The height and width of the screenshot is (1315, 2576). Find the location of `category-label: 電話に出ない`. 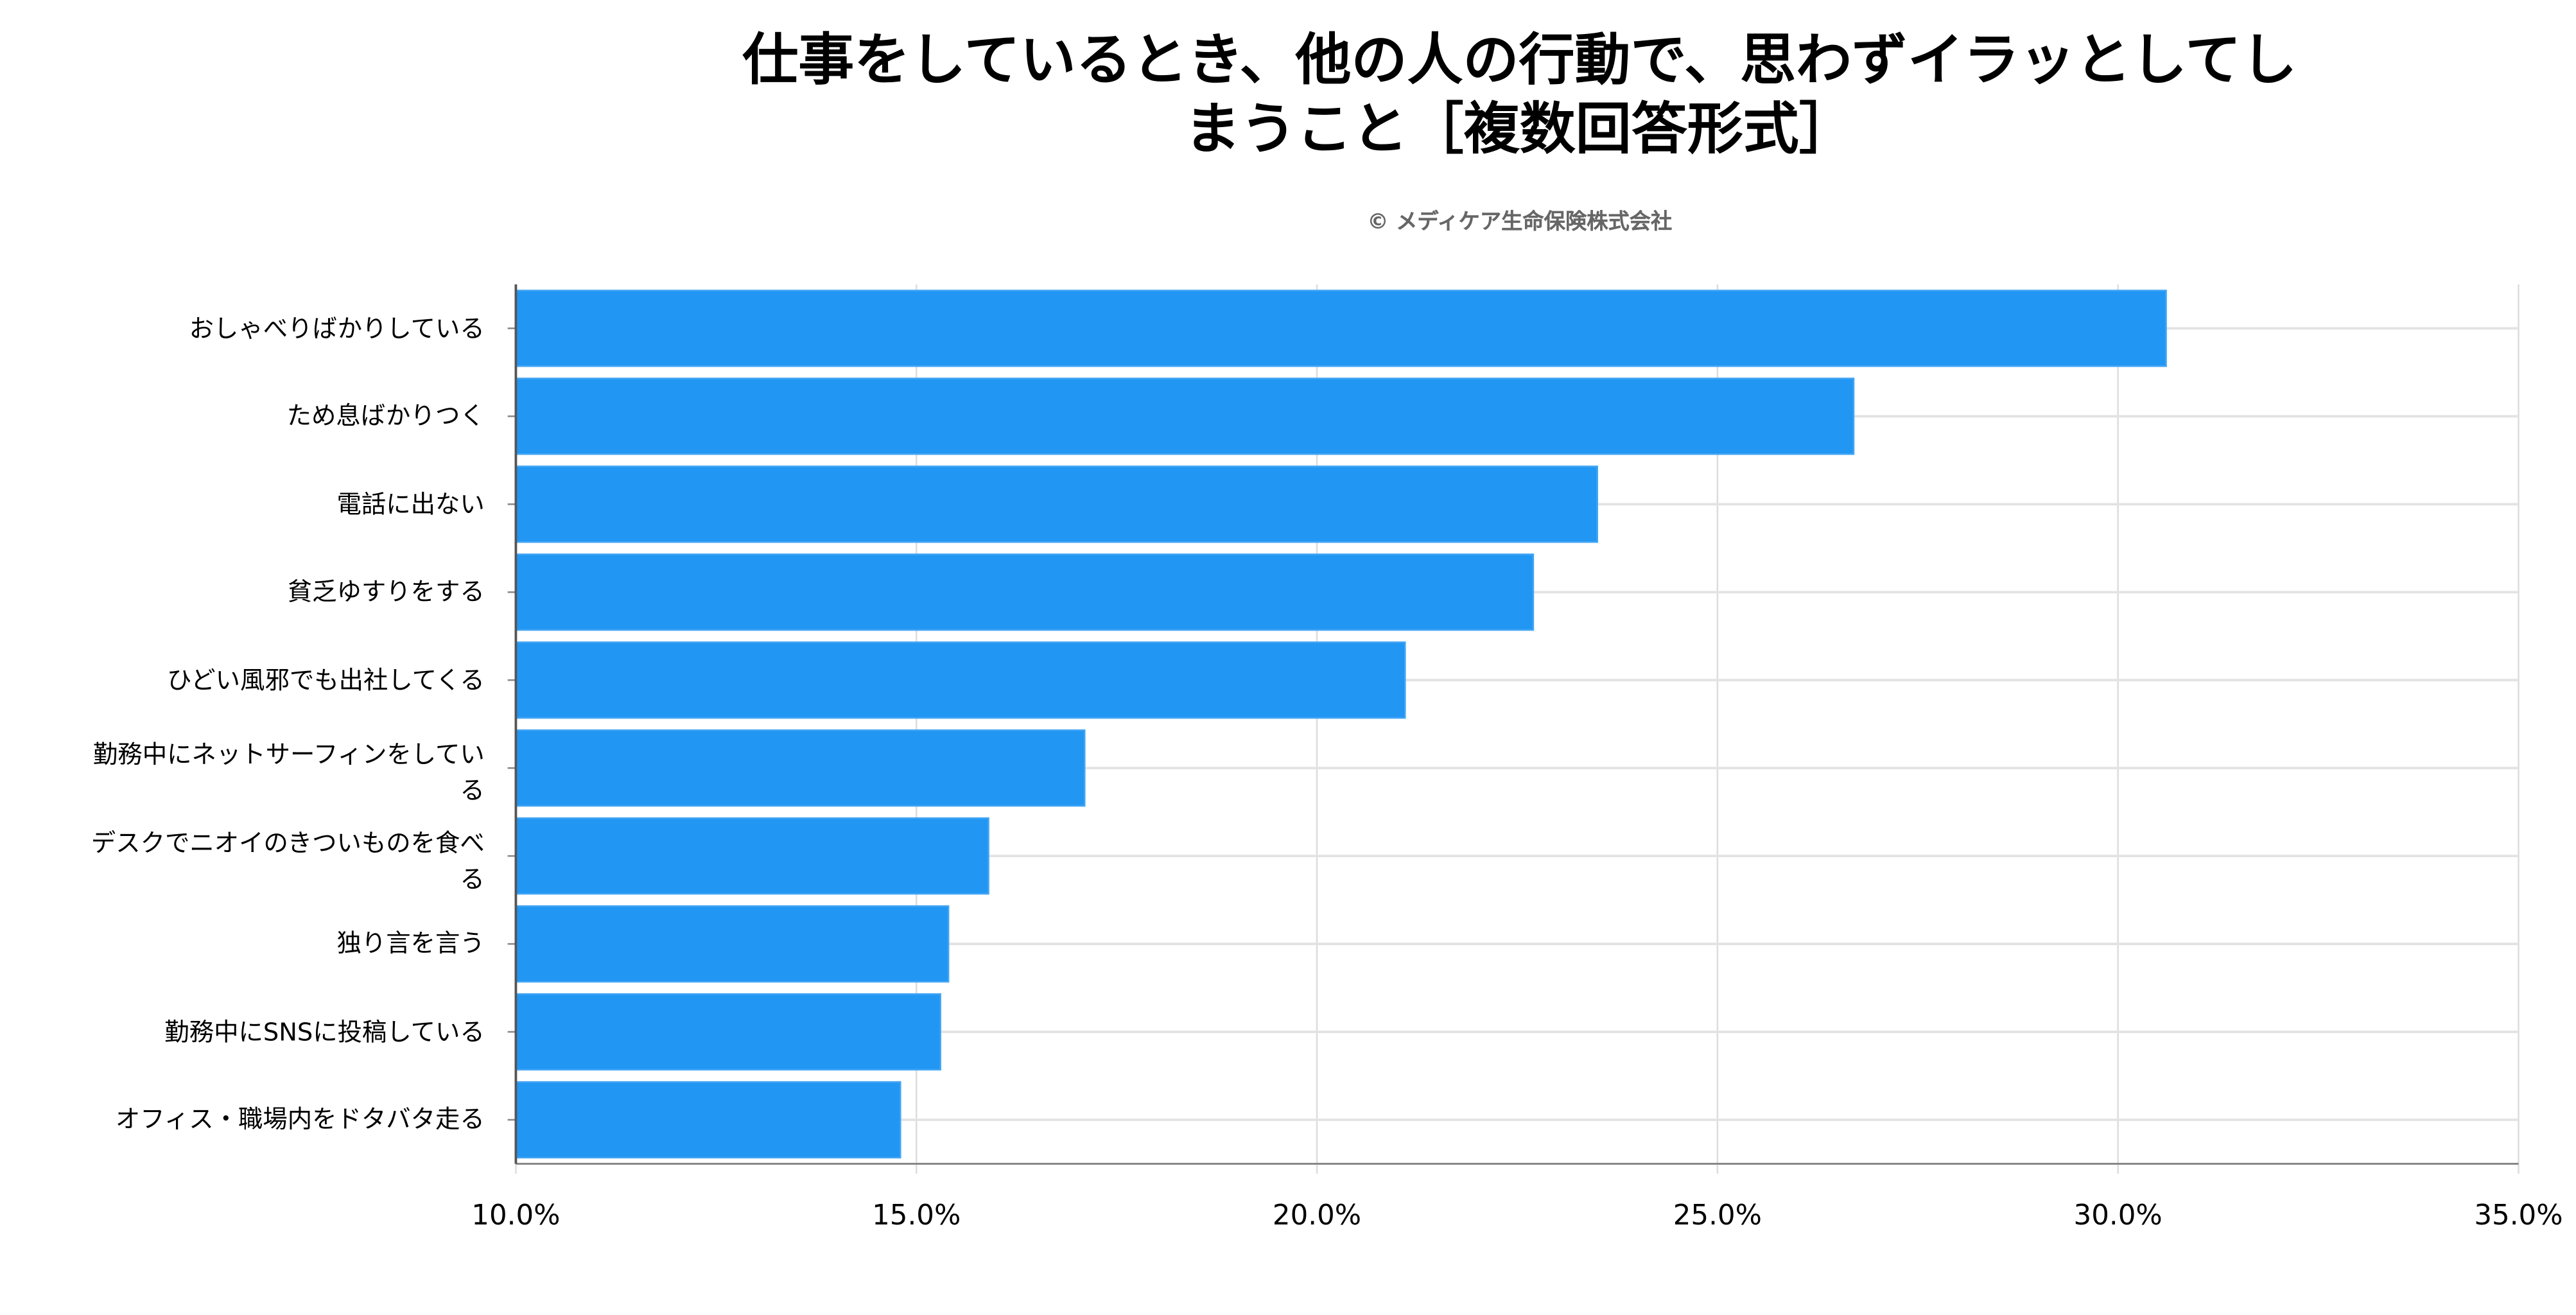

category-label: 電話に出ない is located at coordinates (410, 504).